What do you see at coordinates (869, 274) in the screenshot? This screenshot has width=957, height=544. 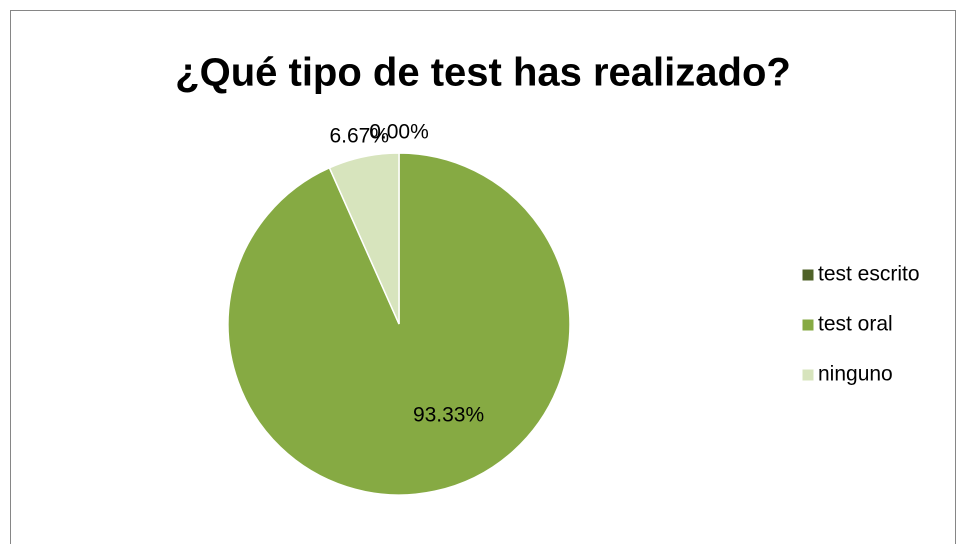 I see `legend-label: test escrito` at bounding box center [869, 274].